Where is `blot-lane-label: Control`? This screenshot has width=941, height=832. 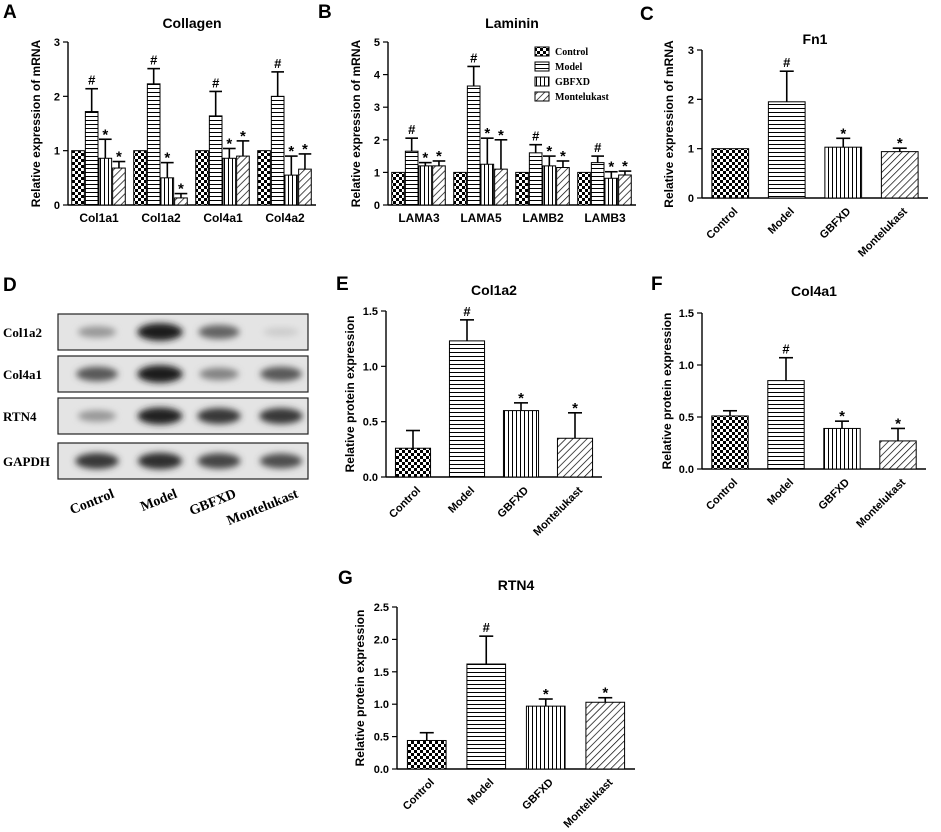
blot-lane-label: Control is located at coordinates (92, 502).